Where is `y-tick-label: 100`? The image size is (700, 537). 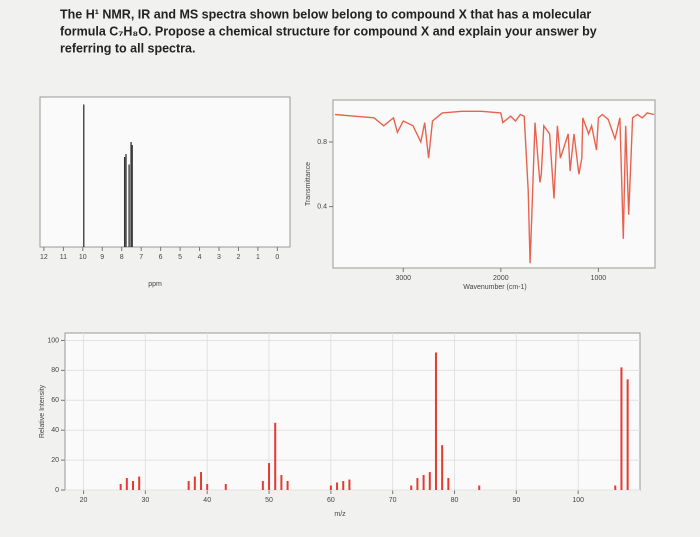
y-tick-label: 100 is located at coordinates (53, 340).